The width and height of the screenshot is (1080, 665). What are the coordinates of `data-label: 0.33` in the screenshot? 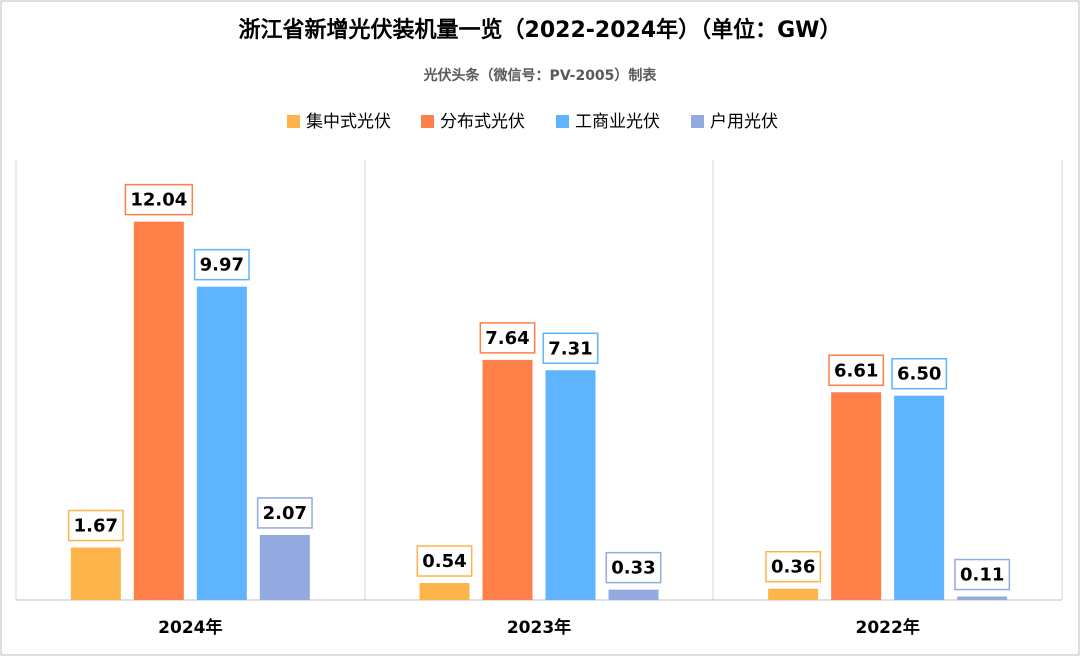 It's located at (633, 568).